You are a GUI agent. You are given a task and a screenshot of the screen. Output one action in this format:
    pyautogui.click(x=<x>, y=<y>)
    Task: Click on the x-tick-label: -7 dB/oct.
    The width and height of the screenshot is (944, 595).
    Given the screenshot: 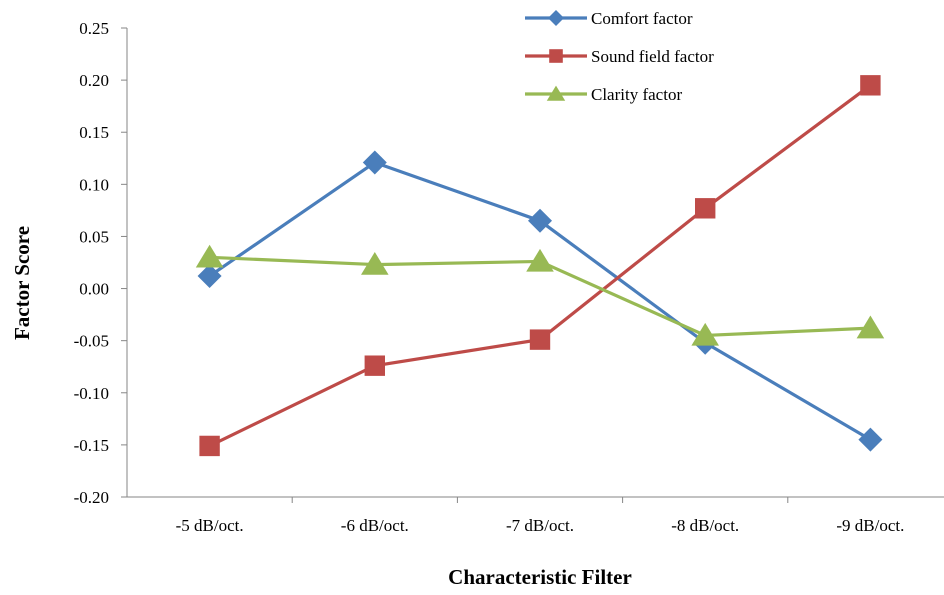 What is the action you would take?
    pyautogui.click(x=540, y=525)
    